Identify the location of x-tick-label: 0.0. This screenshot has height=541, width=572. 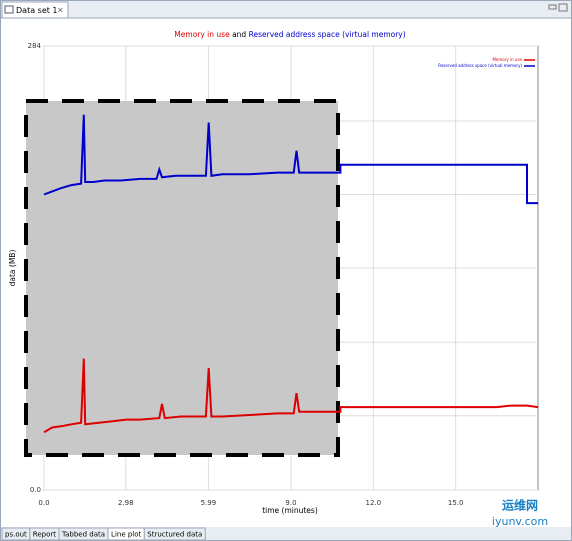
(43, 503).